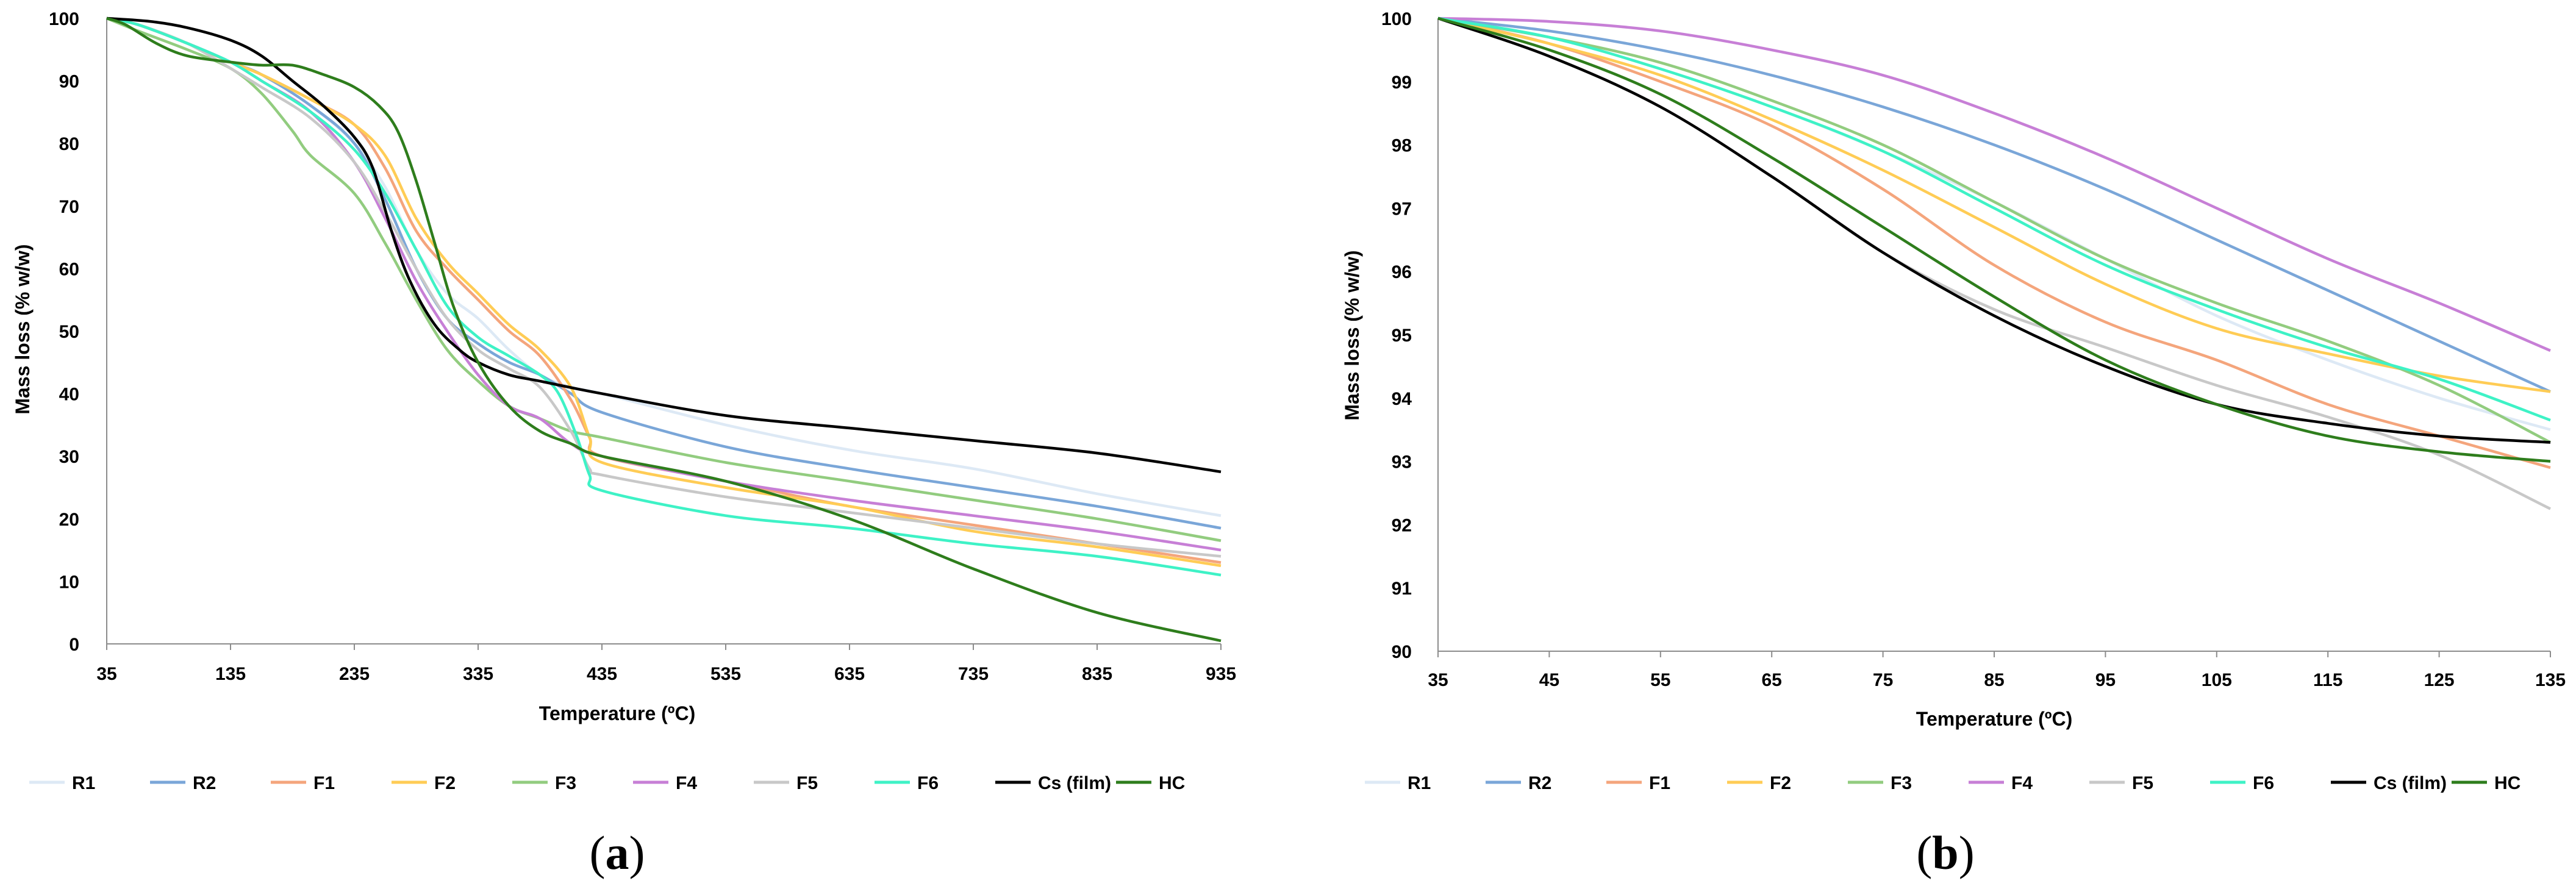 Image resolution: width=2576 pixels, height=889 pixels. Describe the element at coordinates (2327, 680) in the screenshot. I see `x-tick-label: 115` at that location.